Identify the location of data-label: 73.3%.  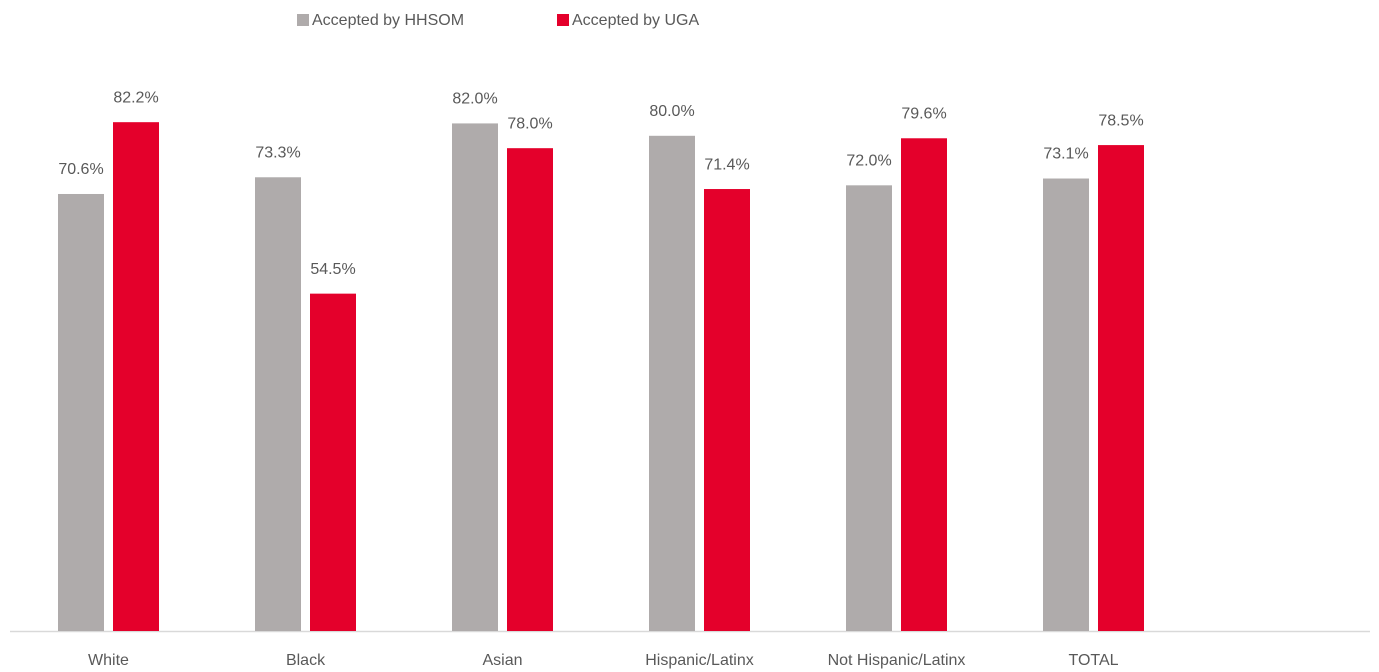
(277, 152).